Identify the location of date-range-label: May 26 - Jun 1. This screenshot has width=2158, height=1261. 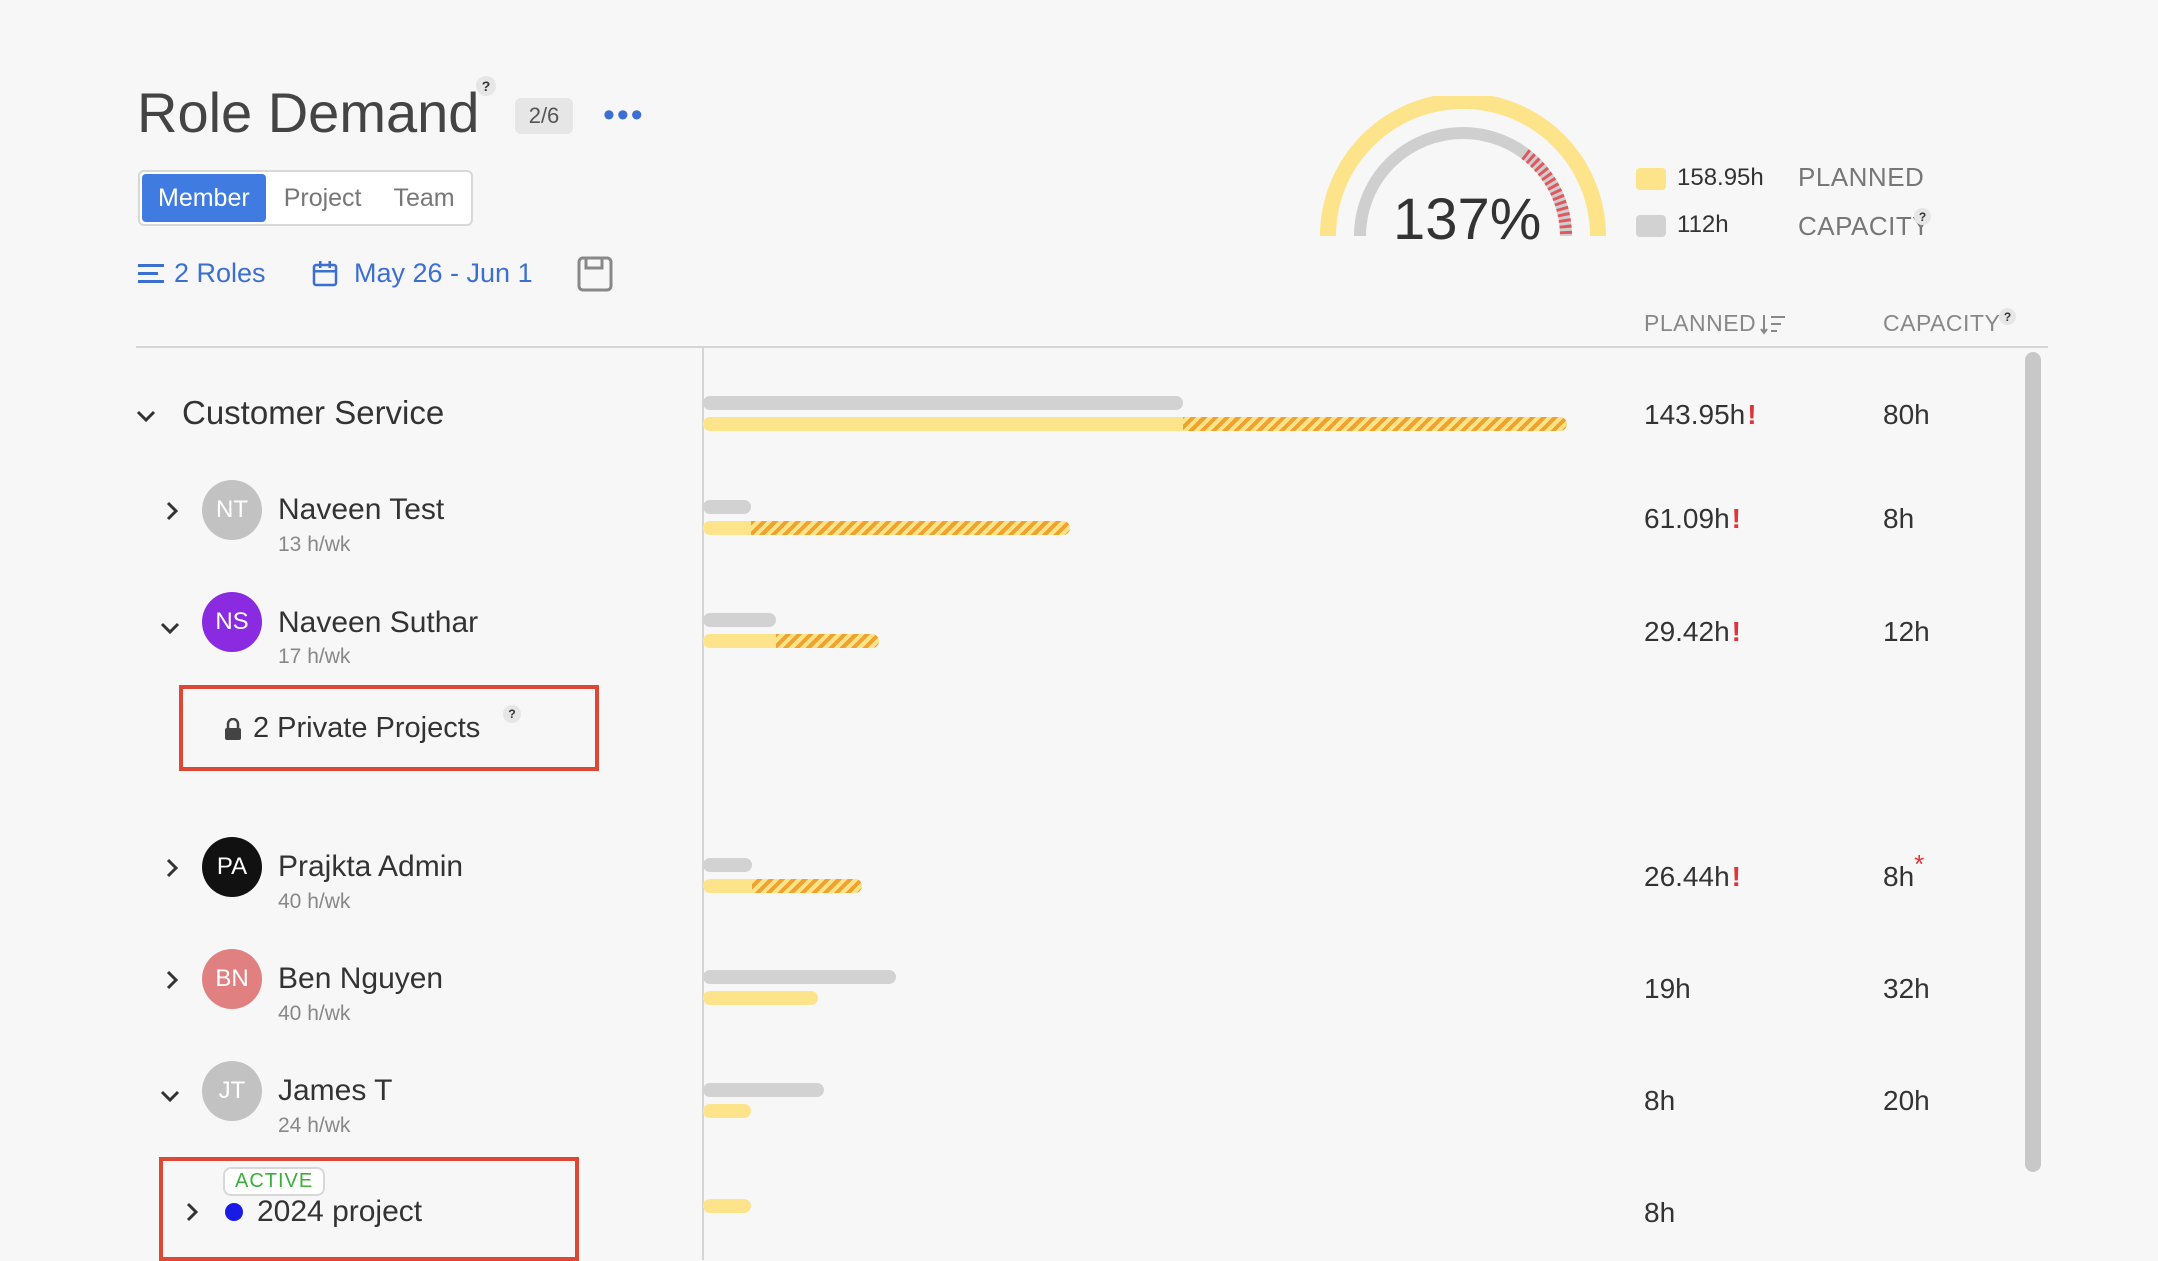
(443, 273).